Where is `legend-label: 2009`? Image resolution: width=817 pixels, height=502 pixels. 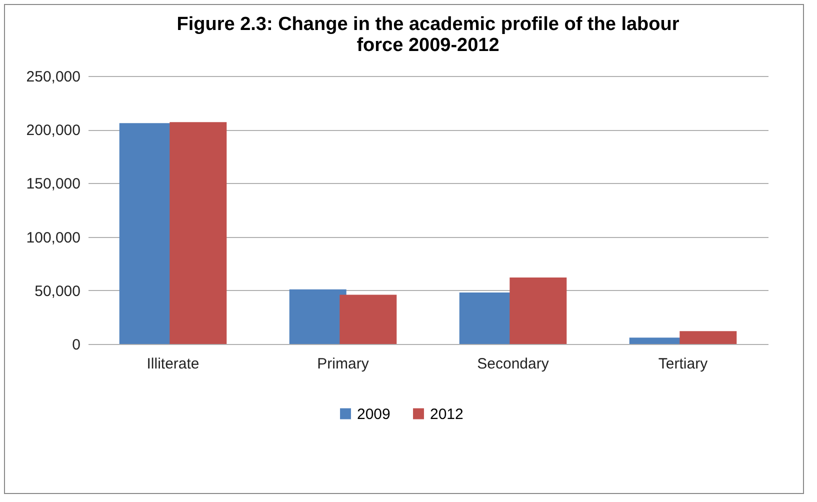 legend-label: 2009 is located at coordinates (373, 414).